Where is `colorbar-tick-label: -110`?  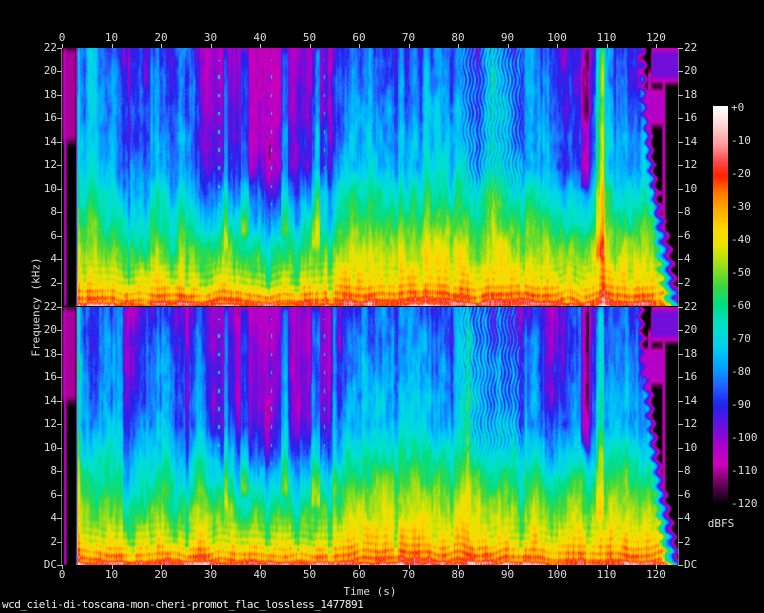 colorbar-tick-label: -110 is located at coordinates (744, 470).